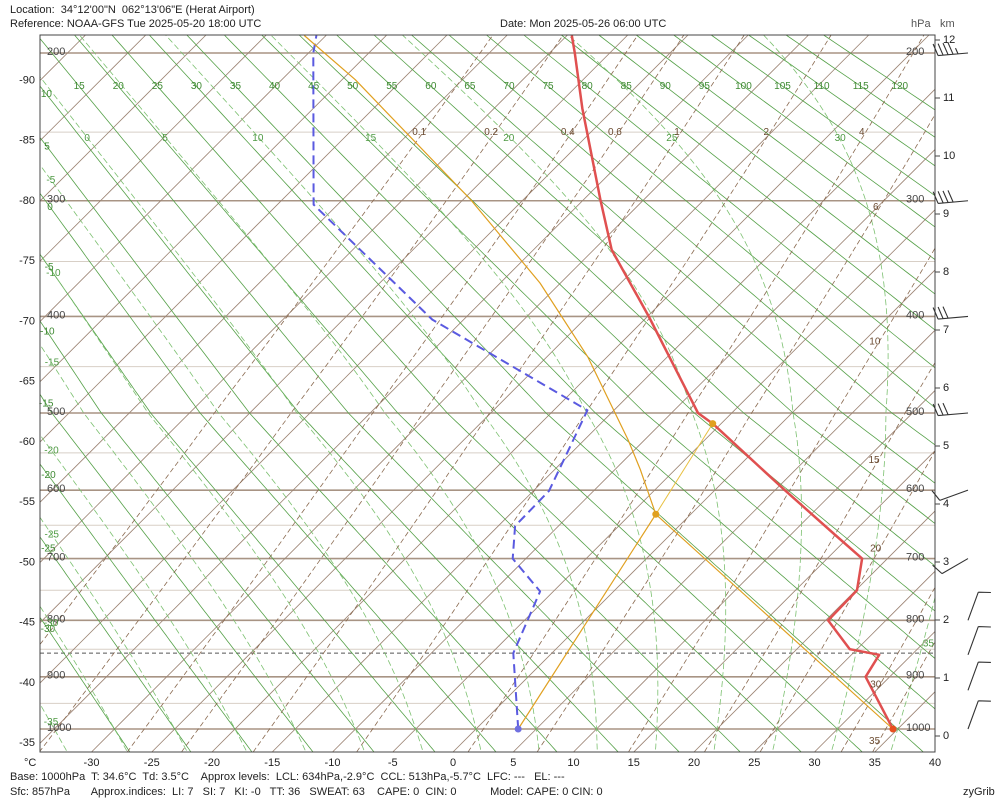 This screenshot has width=1000, height=800. What do you see at coordinates (52, 363) in the screenshot?
I see `moist-adiabat-label: -15` at bounding box center [52, 363].